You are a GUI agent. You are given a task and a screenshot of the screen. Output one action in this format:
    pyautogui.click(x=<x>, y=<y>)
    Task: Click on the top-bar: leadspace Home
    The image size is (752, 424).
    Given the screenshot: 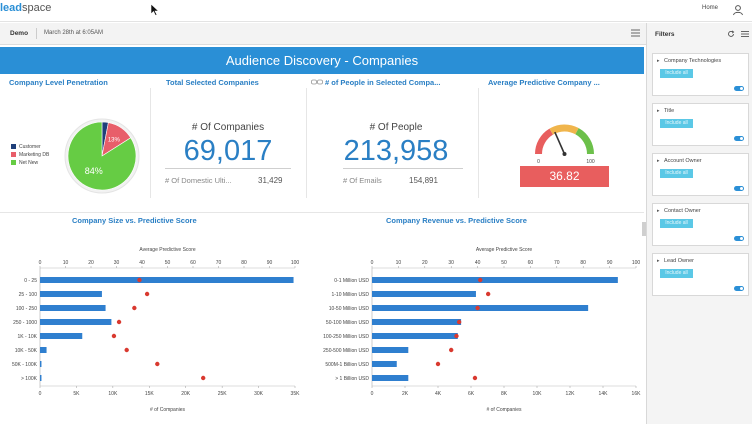 What is the action you would take?
    pyautogui.click(x=376, y=11)
    